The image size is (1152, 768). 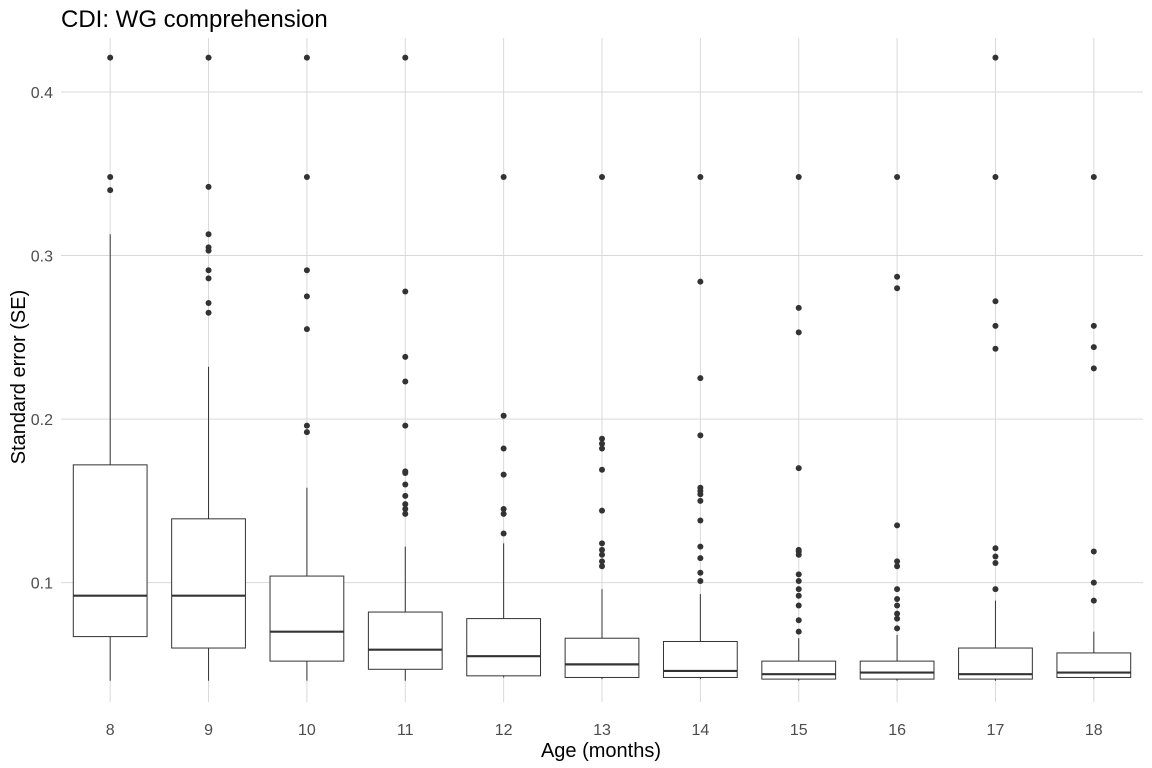 What do you see at coordinates (601, 751) in the screenshot?
I see `x-axis-label: Age (months)` at bounding box center [601, 751].